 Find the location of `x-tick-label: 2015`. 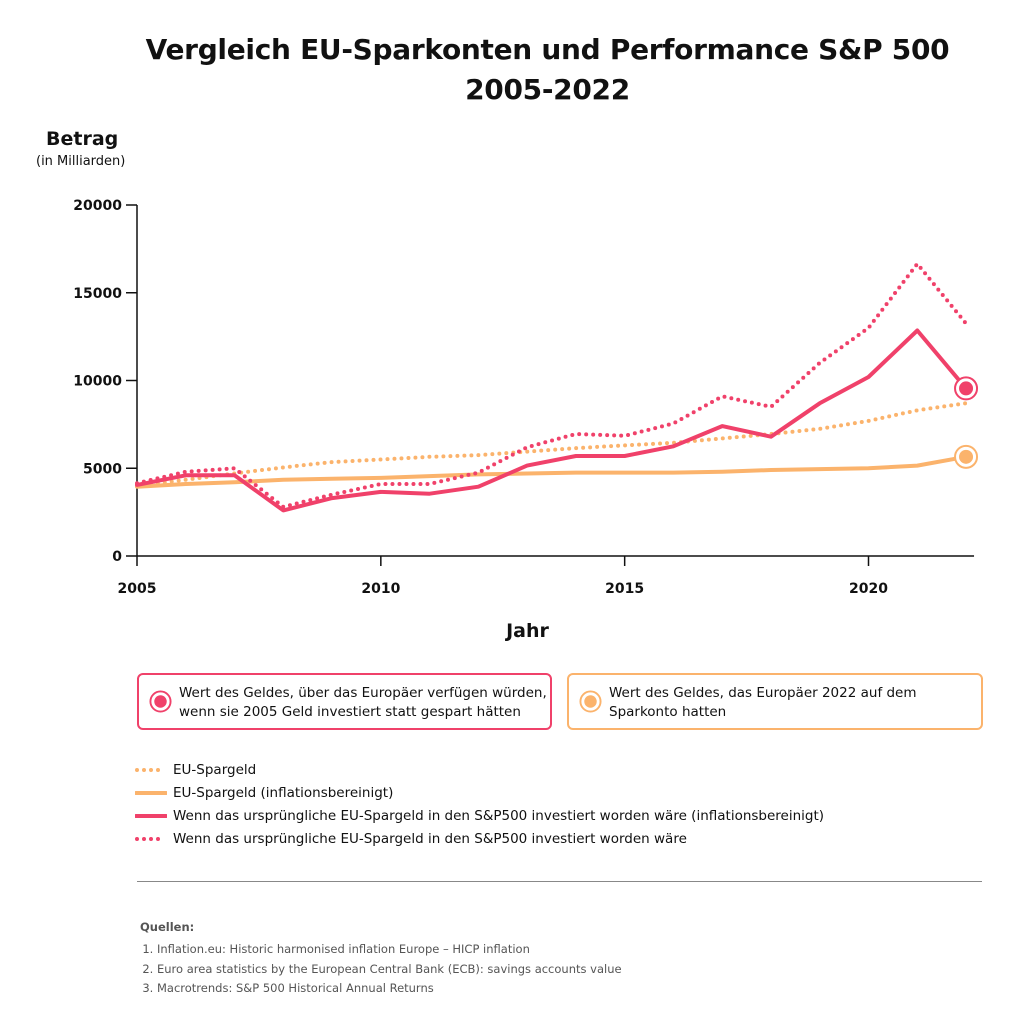

x-tick-label: 2015 is located at coordinates (624, 589).